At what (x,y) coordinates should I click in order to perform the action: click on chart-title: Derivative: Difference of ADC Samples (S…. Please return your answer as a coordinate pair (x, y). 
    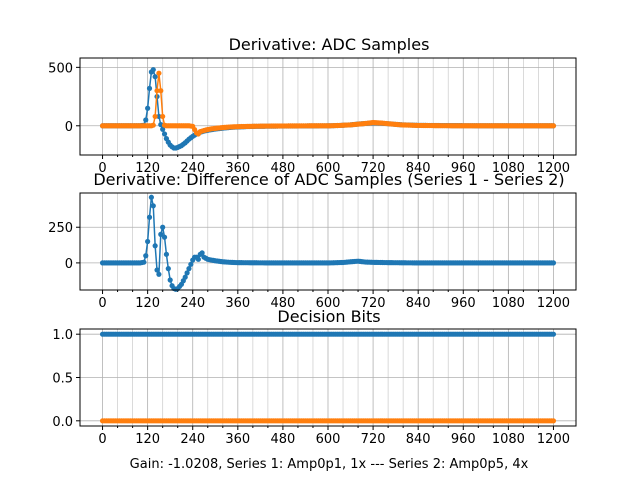
    Looking at the image, I should click on (328, 179).